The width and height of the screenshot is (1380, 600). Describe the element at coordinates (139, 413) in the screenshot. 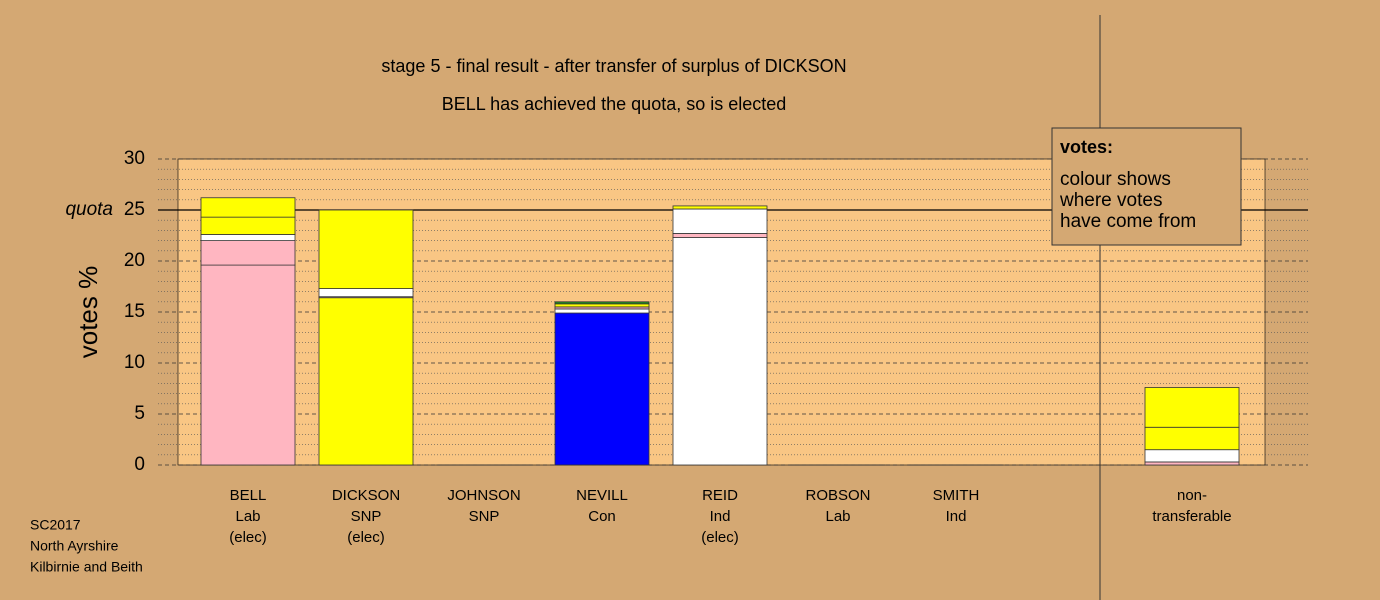

I see `y-tick-label: 5` at that location.